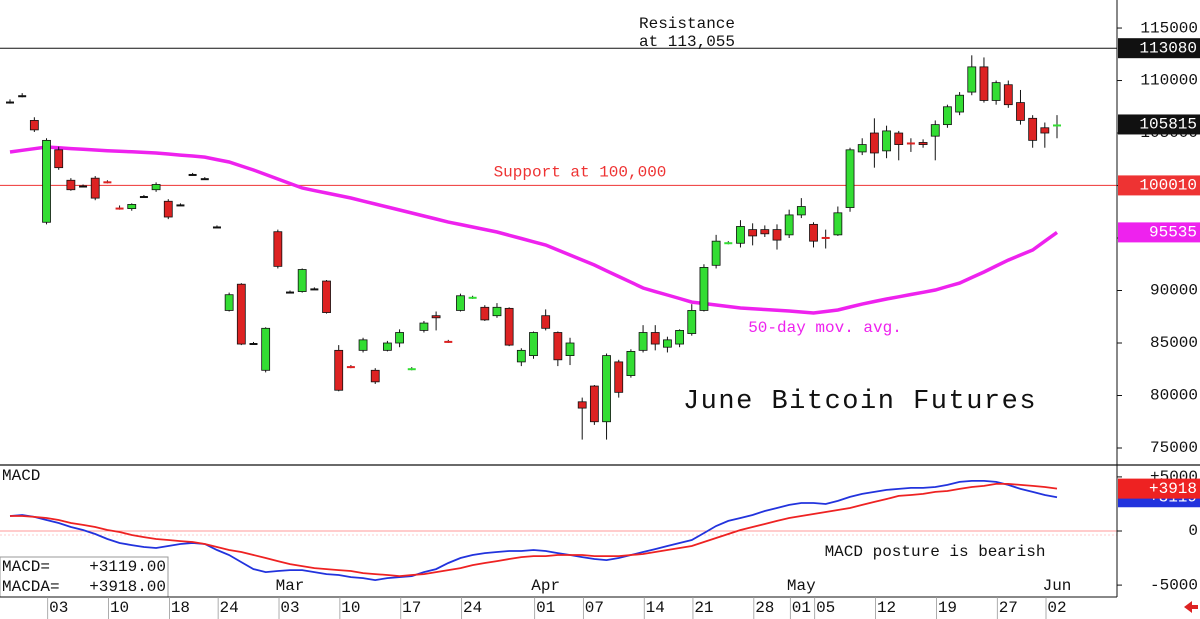  What do you see at coordinates (764, 608) in the screenshot?
I see `x-tick-label: 28` at bounding box center [764, 608].